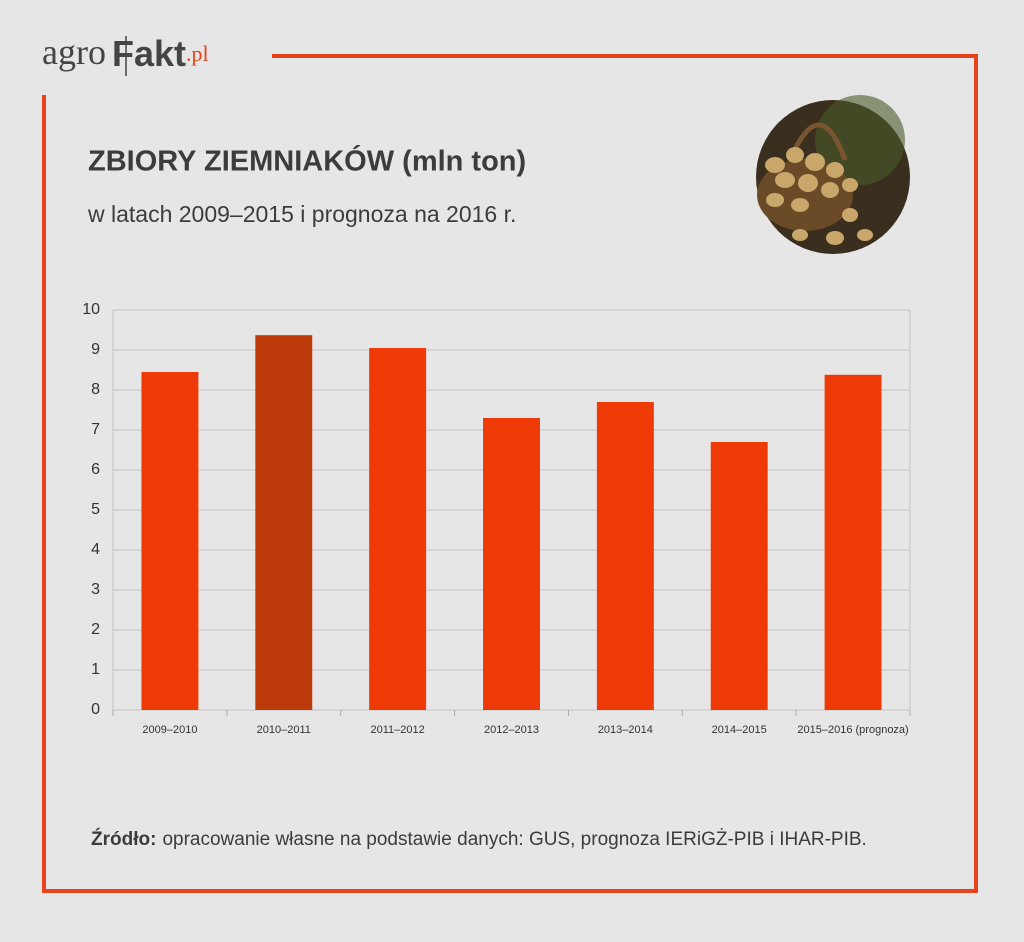  I want to click on x-tick-label: 2014–2015, so click(739, 730).